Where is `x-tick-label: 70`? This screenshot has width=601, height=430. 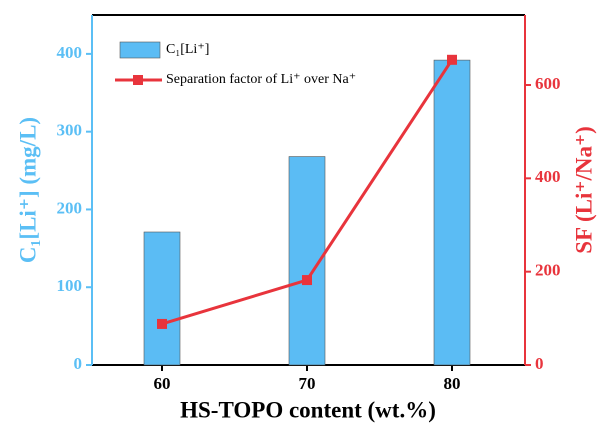 x-tick-label: 70 is located at coordinates (307, 383).